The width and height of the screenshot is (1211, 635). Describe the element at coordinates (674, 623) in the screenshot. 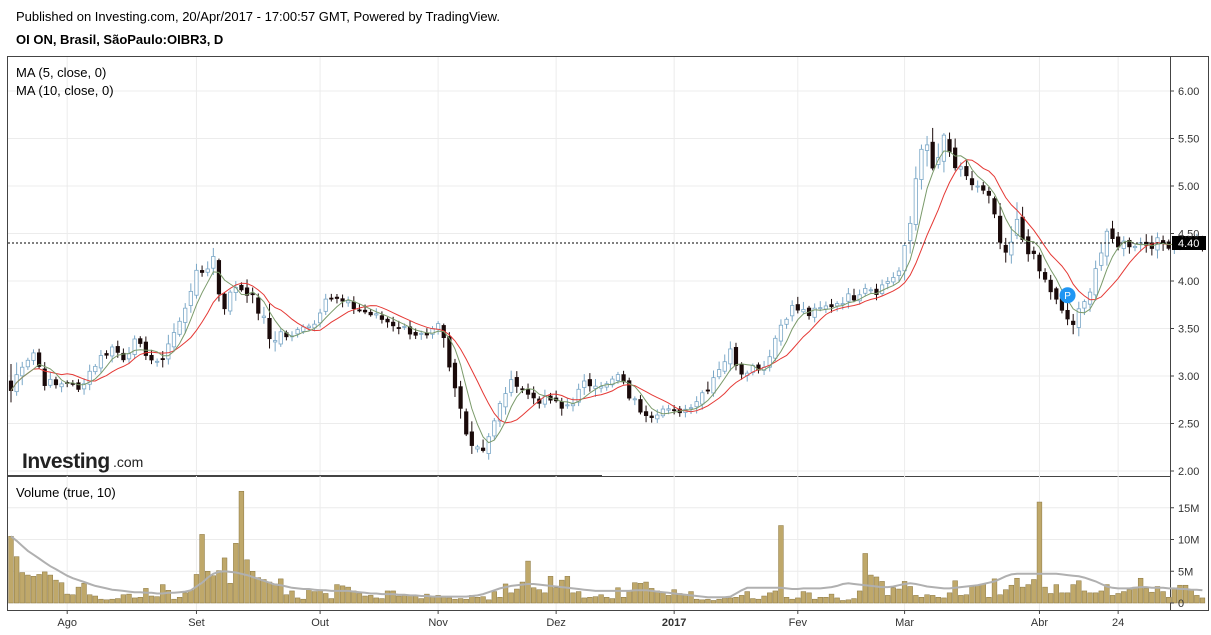

I see `time-tick-label: 2017` at that location.